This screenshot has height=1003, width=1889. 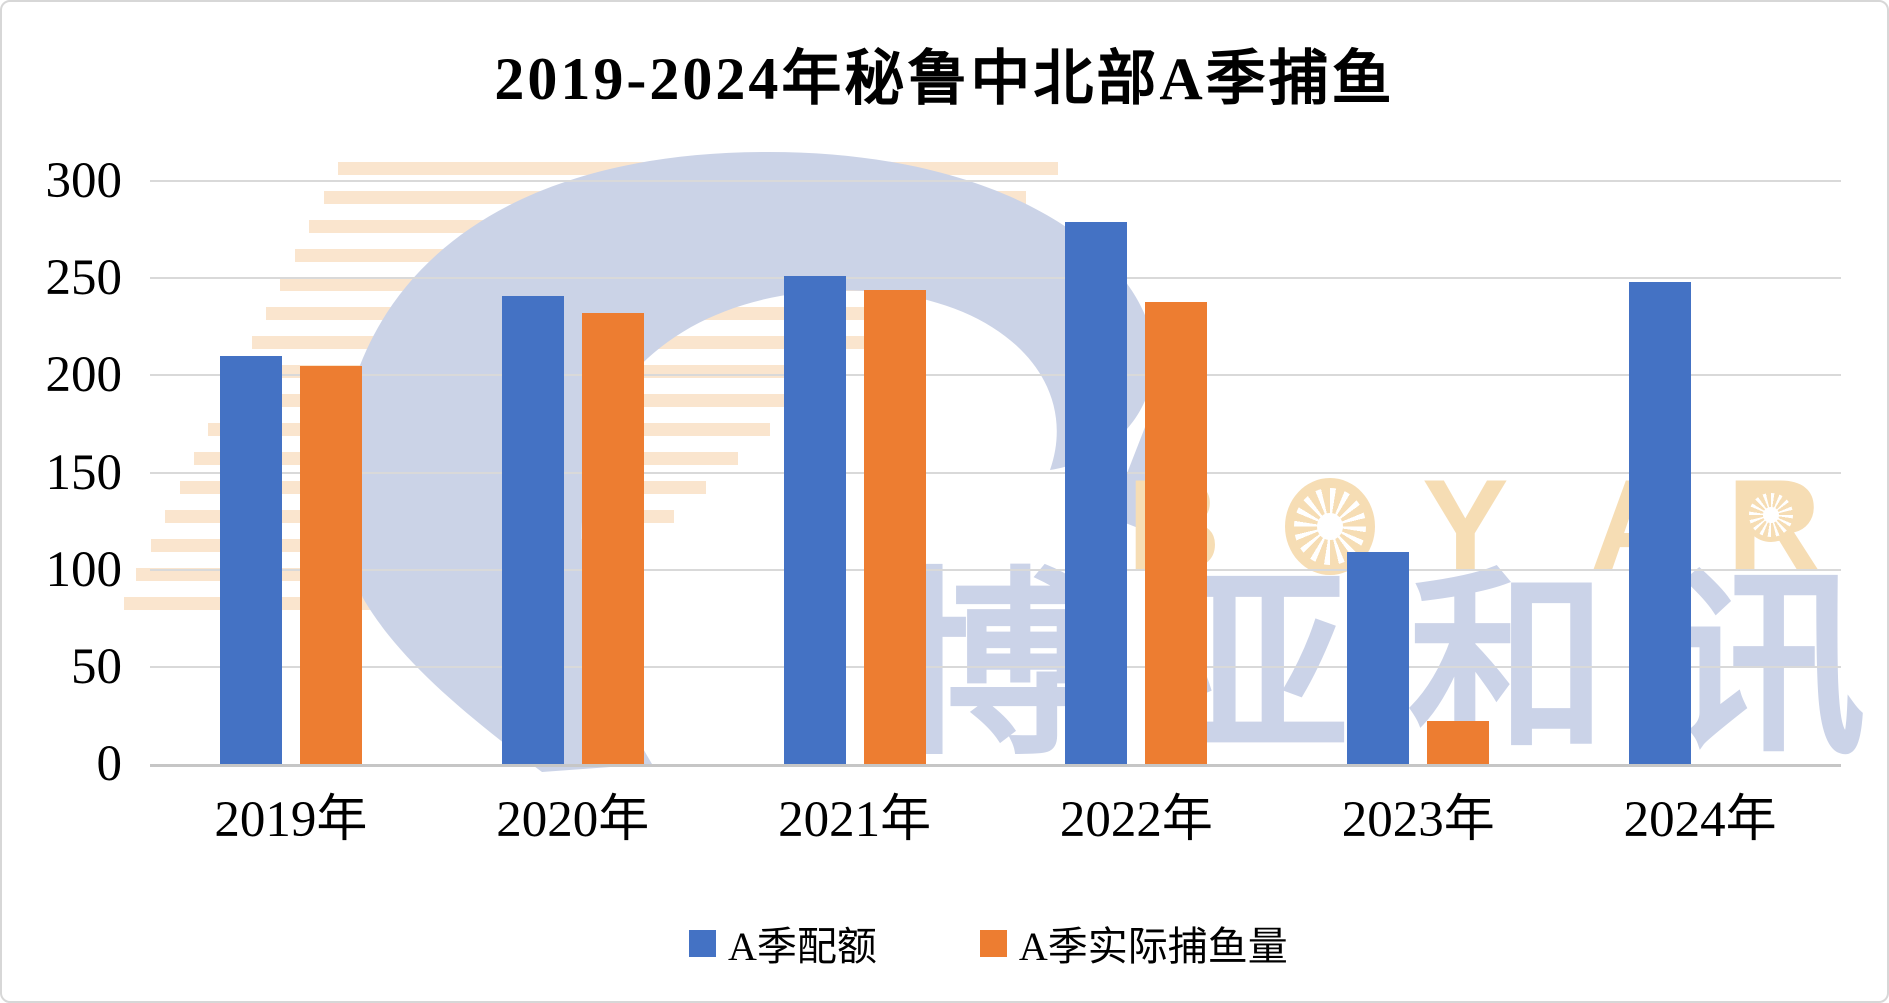 I want to click on legend-label-catch: A季实际捕鱼量, so click(x=1153, y=946).